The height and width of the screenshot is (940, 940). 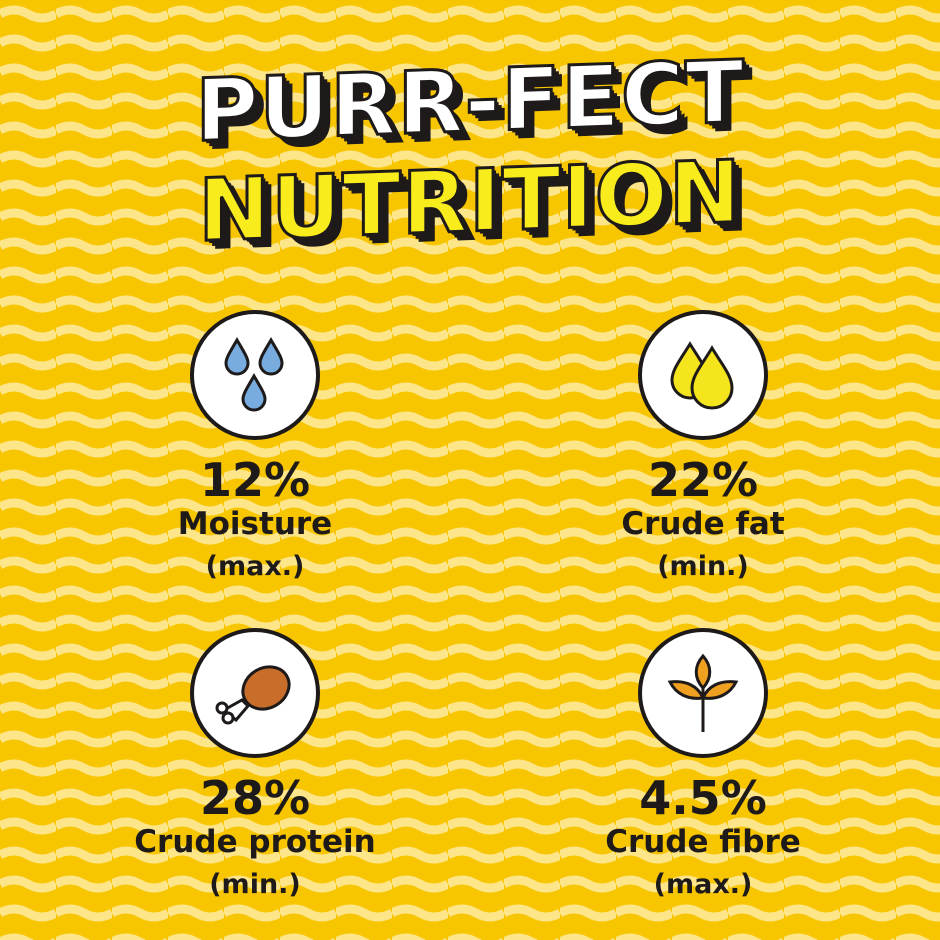 I want to click on nutrient-label: Crude protein, so click(x=255, y=842).